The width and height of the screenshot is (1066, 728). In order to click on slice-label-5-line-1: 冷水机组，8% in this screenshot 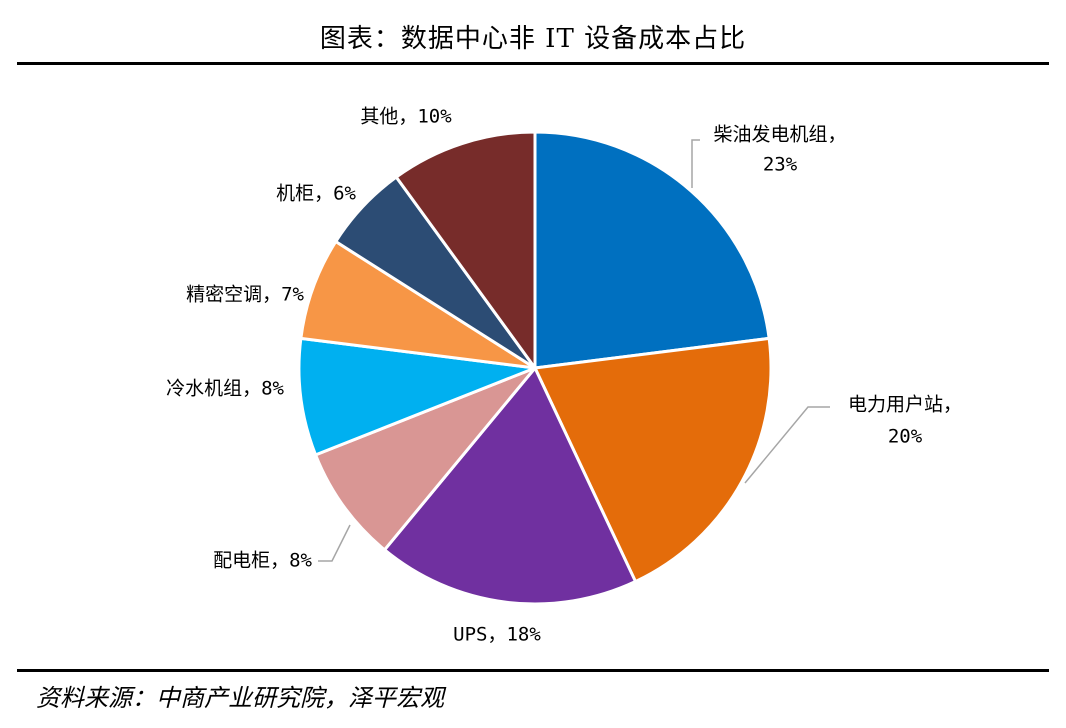, I will do `click(225, 389)`.